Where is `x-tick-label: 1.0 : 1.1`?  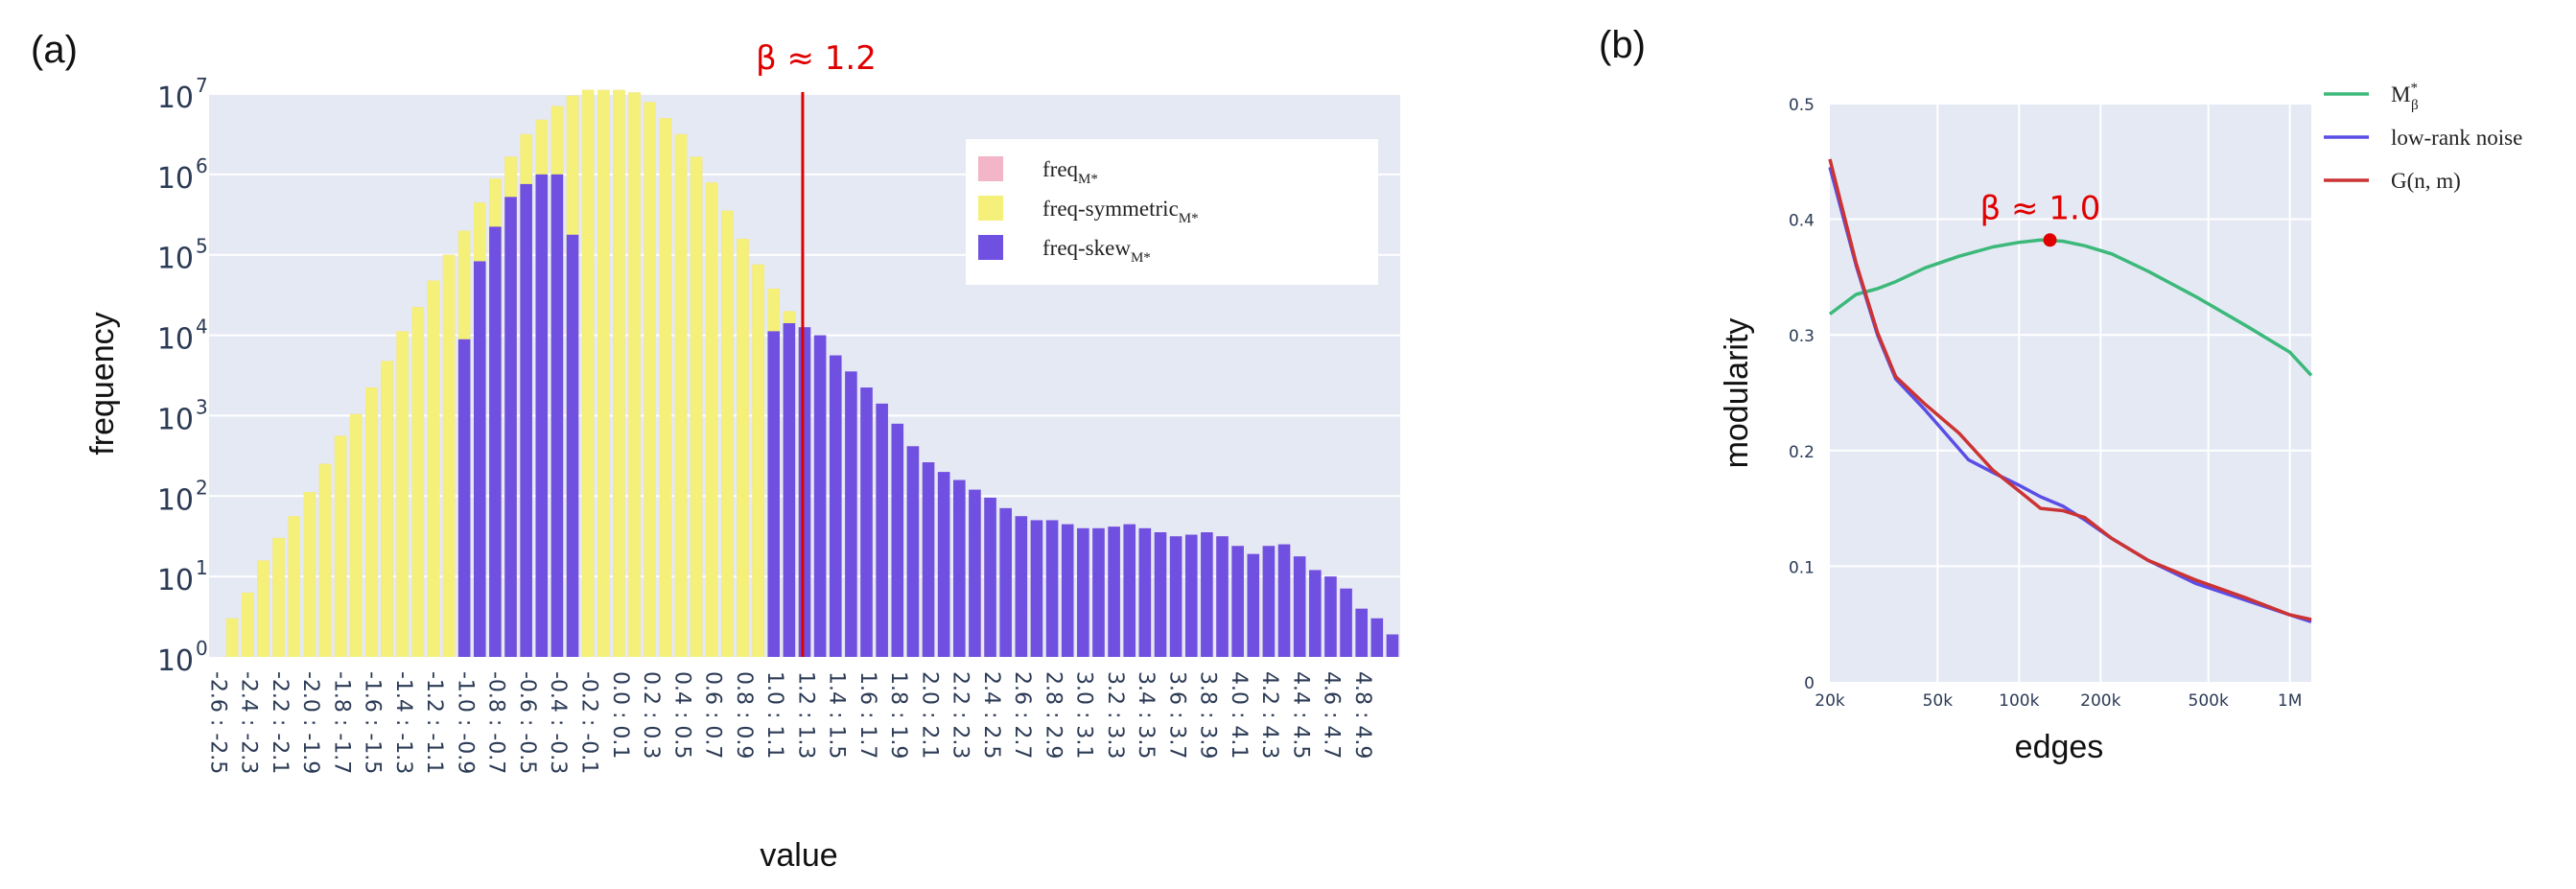 x-tick-label: 1.0 : 1.1 is located at coordinates (774, 715).